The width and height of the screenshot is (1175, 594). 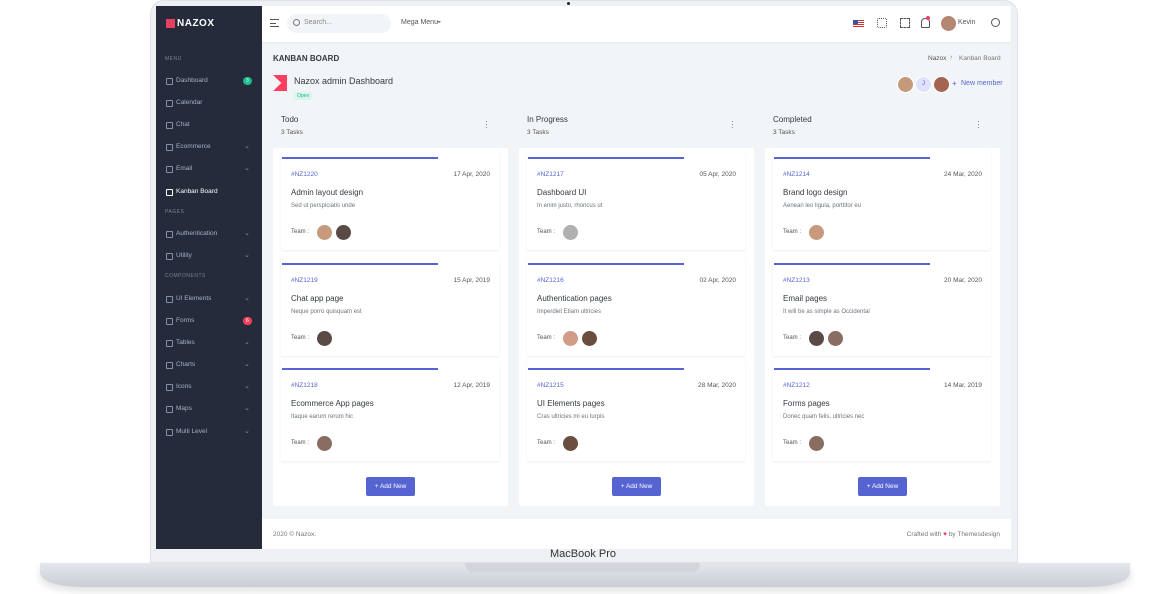 What do you see at coordinates (941, 84) in the screenshot?
I see `member-avatar` at bounding box center [941, 84].